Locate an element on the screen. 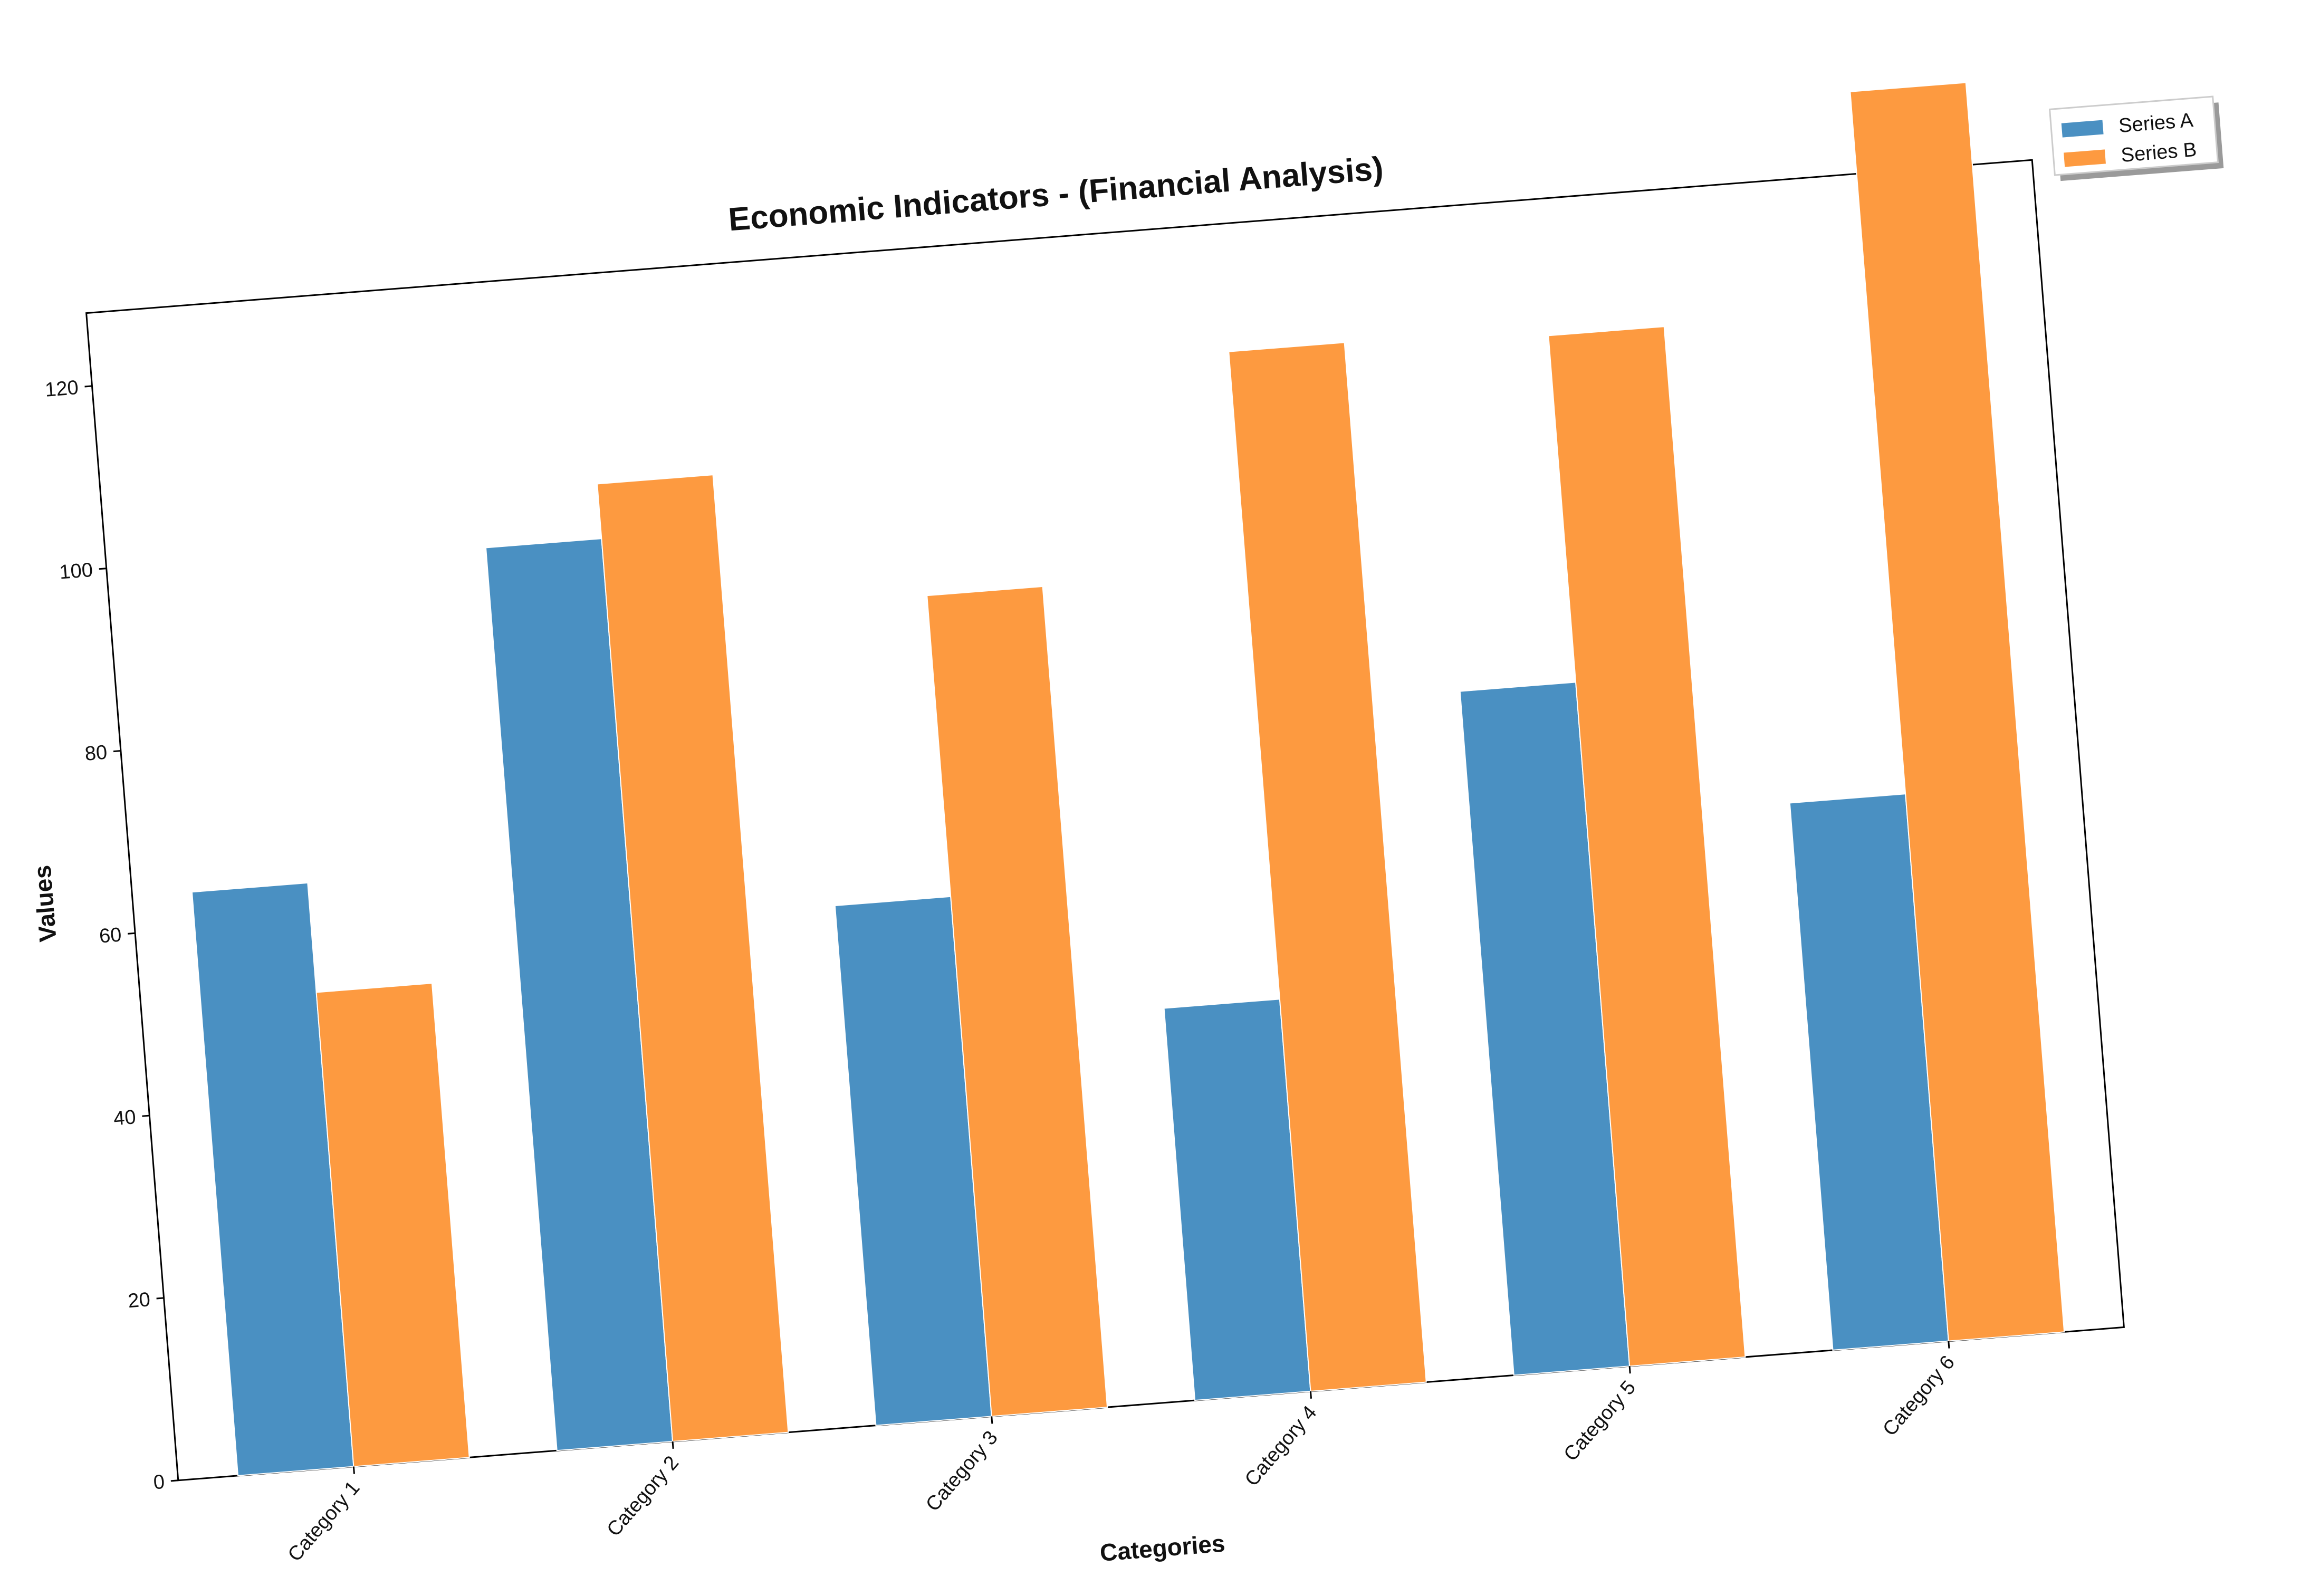 This screenshot has width=2320, height=1596. y-tick-label: 100 is located at coordinates (76, 571).